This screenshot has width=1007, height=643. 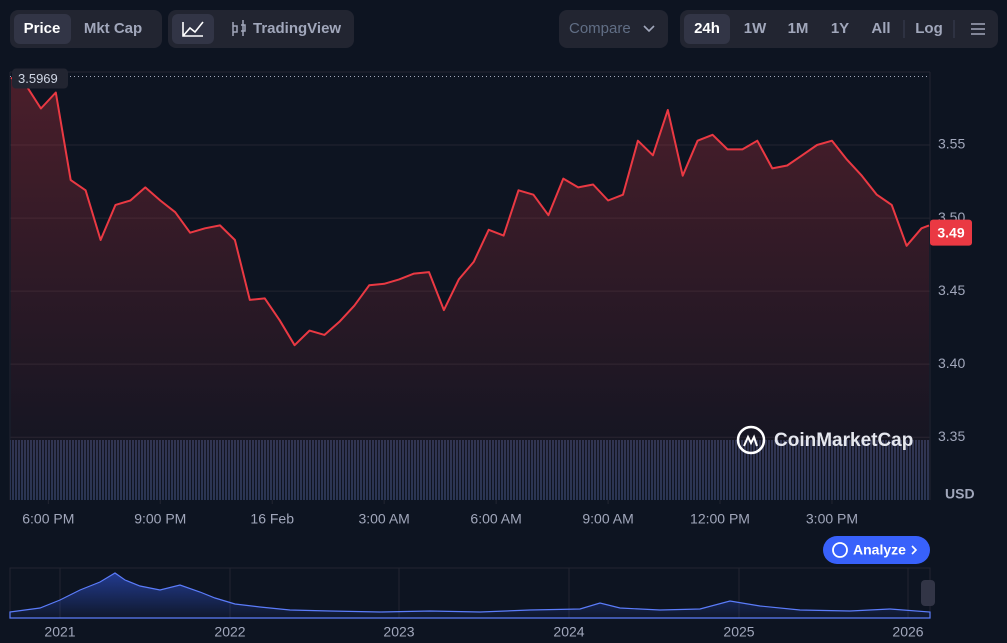 I want to click on range: 1M, so click(x=798, y=28).